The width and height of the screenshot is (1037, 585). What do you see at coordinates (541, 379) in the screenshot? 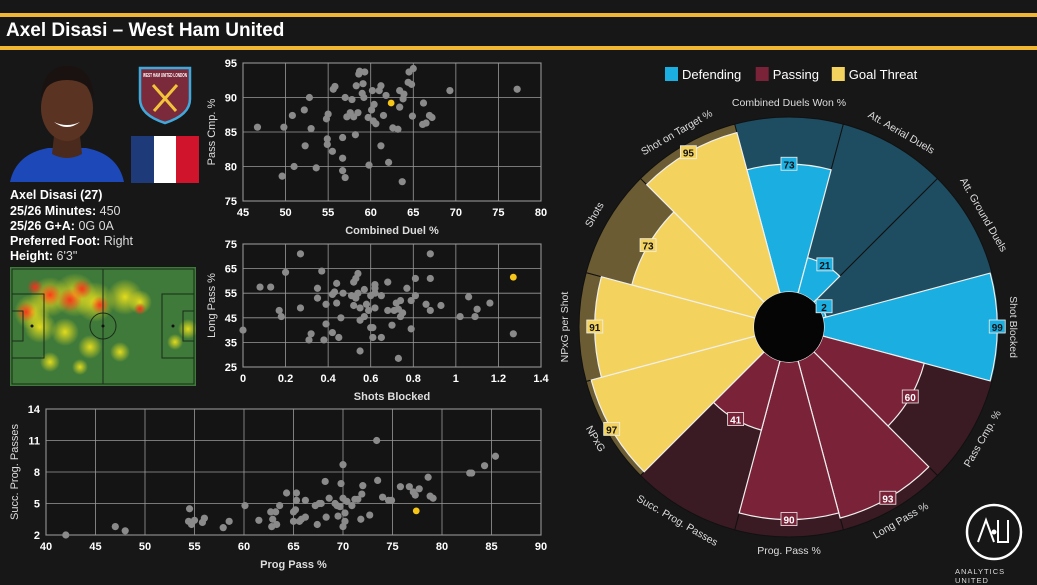
I see `x-tick-label: 1.4` at bounding box center [541, 379].